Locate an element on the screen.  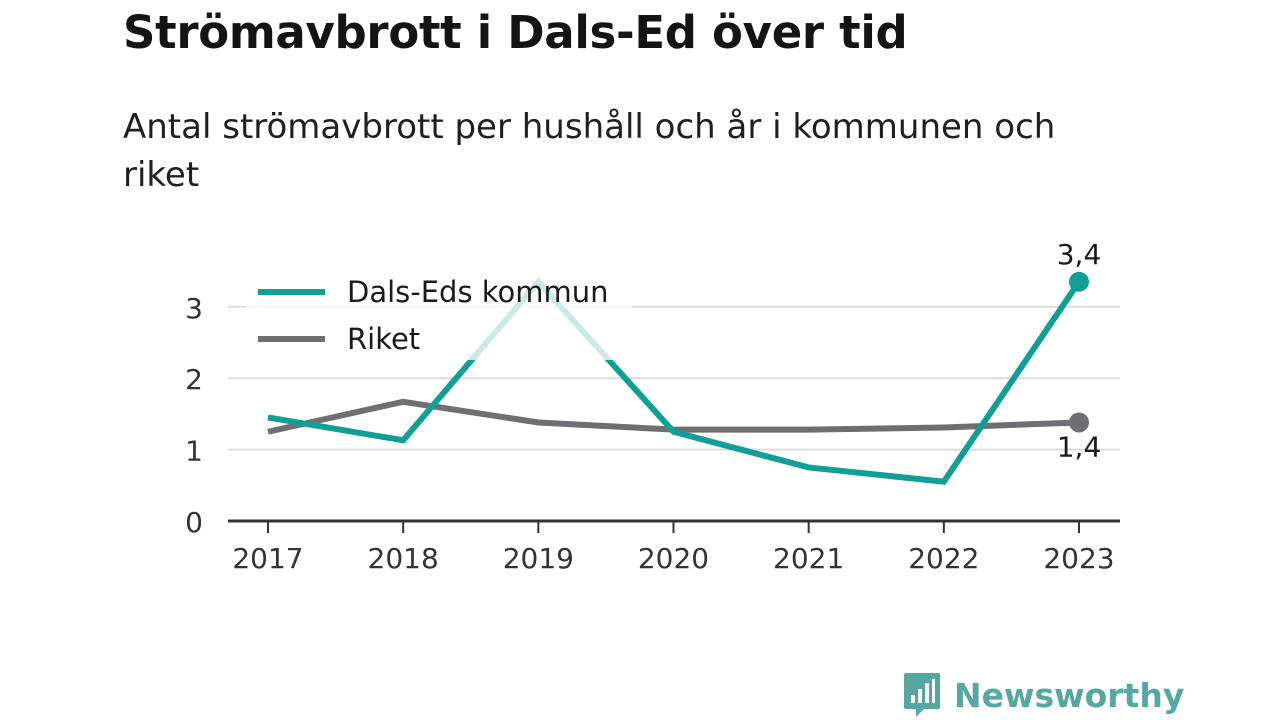
series-line-riket is located at coordinates (673, 416).